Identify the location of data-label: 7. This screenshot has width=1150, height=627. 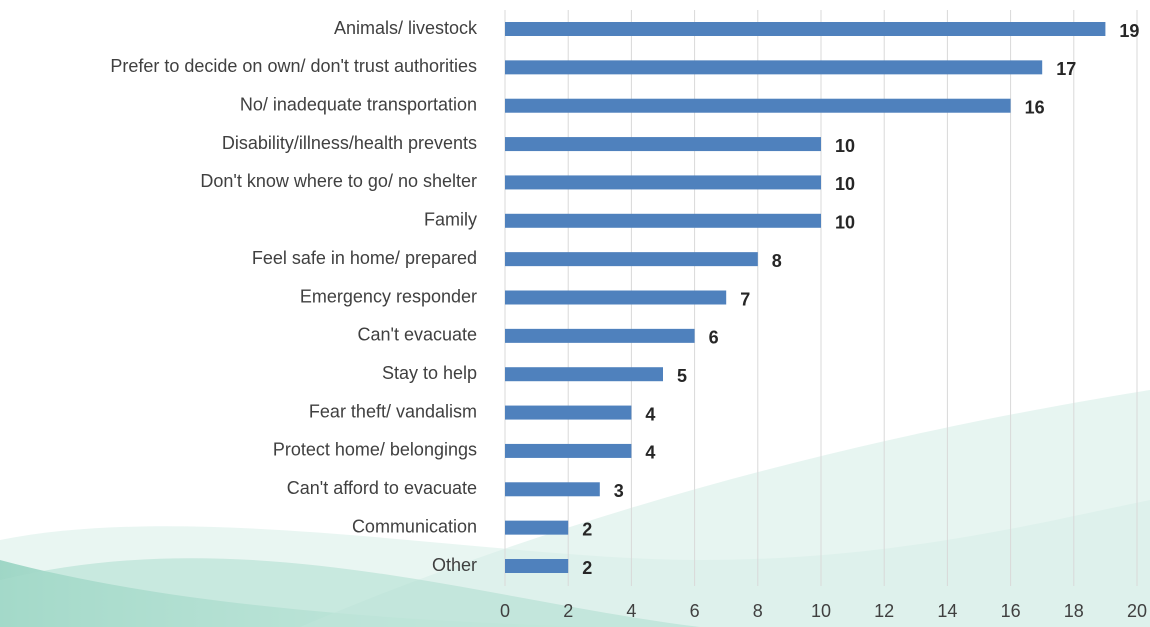
(745, 299).